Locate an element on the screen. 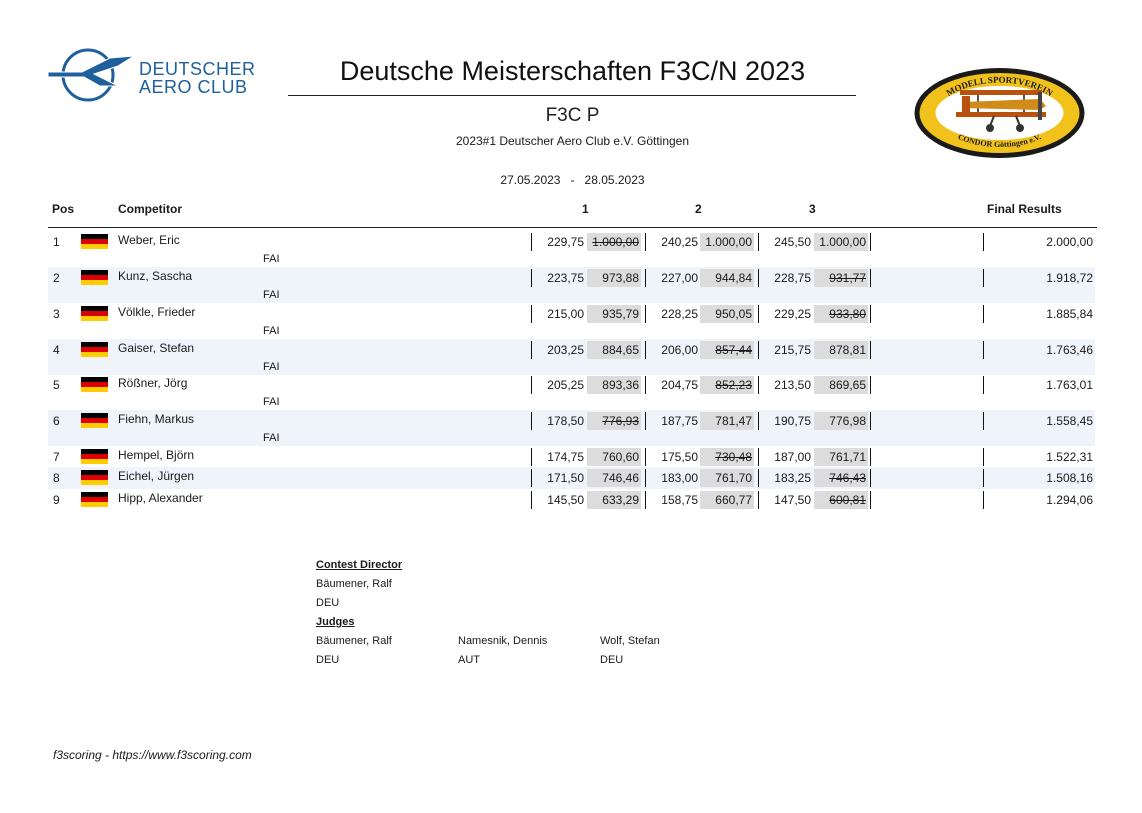 This screenshot has height=813, width=1142. discarded-score: 933,80 is located at coordinates (841, 314).